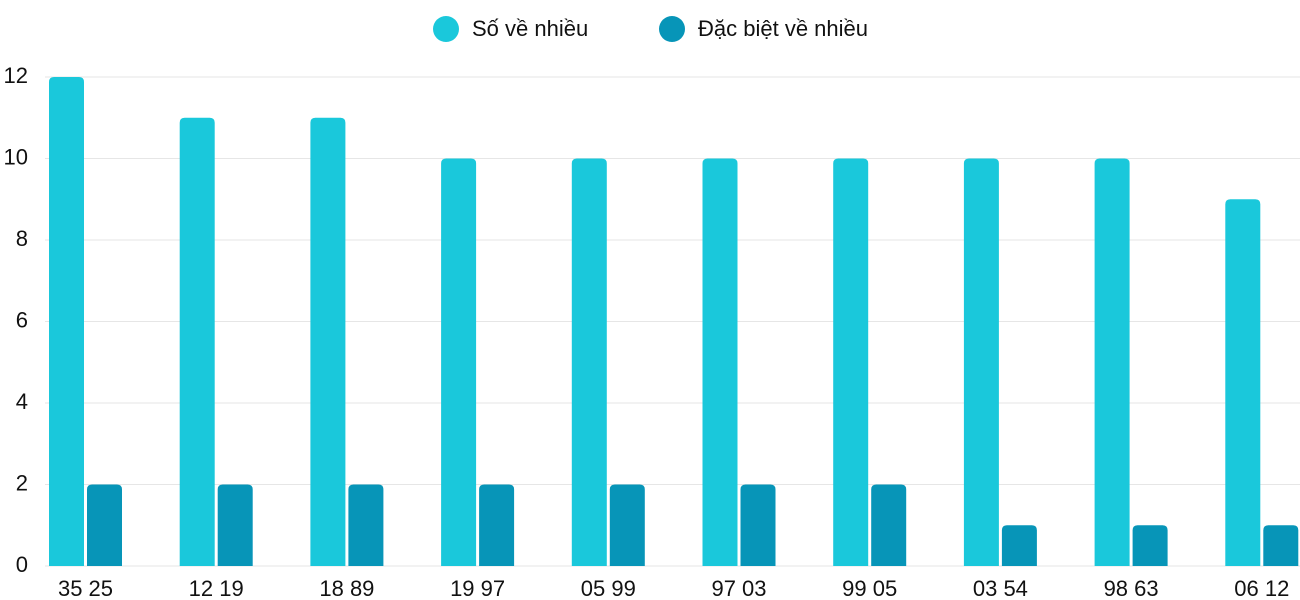 This screenshot has height=600, width=1300. What do you see at coordinates (16, 75) in the screenshot?
I see `y-tick-label: 12` at bounding box center [16, 75].